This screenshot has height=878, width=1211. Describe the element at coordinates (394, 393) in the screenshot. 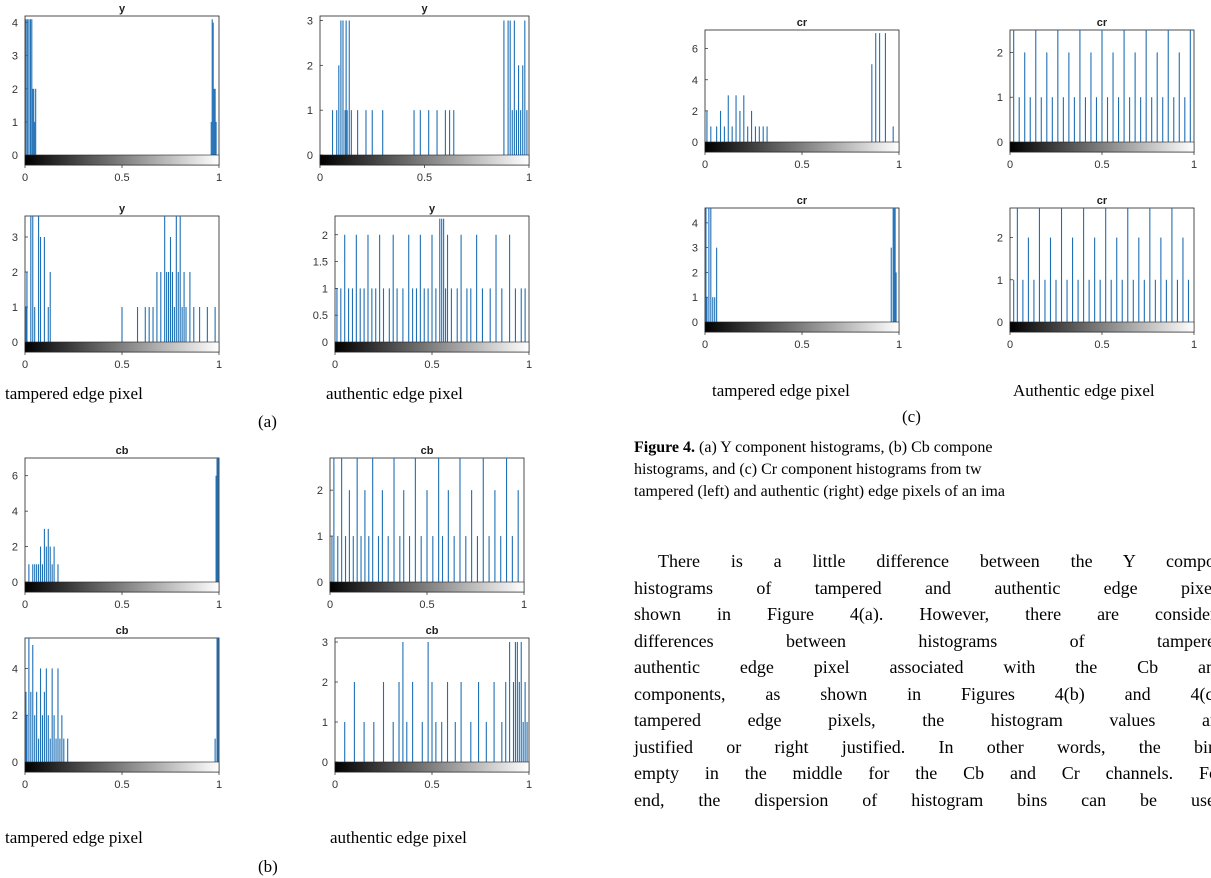

I see `caption-a-right: authentic edge pixel` at that location.